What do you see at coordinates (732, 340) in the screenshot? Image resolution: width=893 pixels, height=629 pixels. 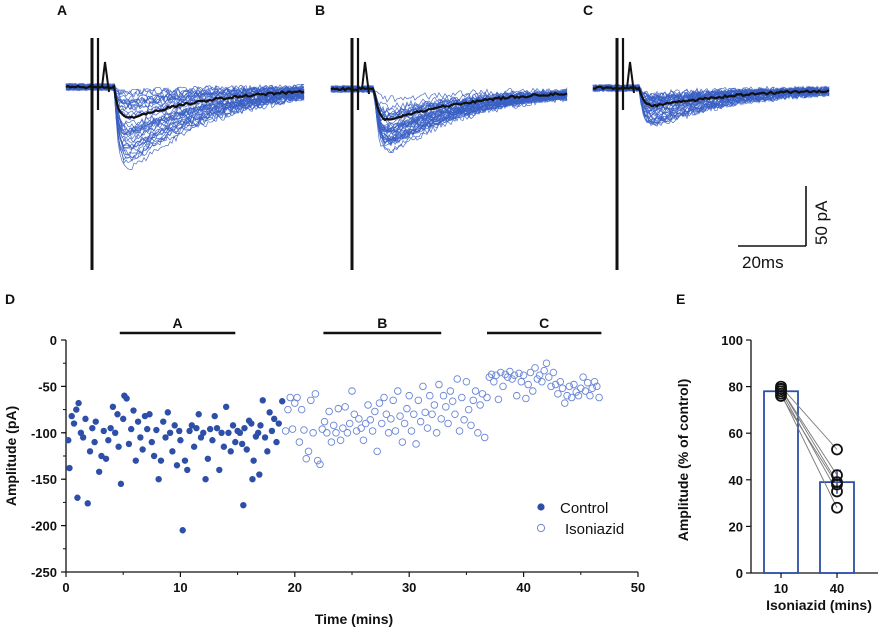 I see `bar-y-tick-label: 100` at bounding box center [732, 340].